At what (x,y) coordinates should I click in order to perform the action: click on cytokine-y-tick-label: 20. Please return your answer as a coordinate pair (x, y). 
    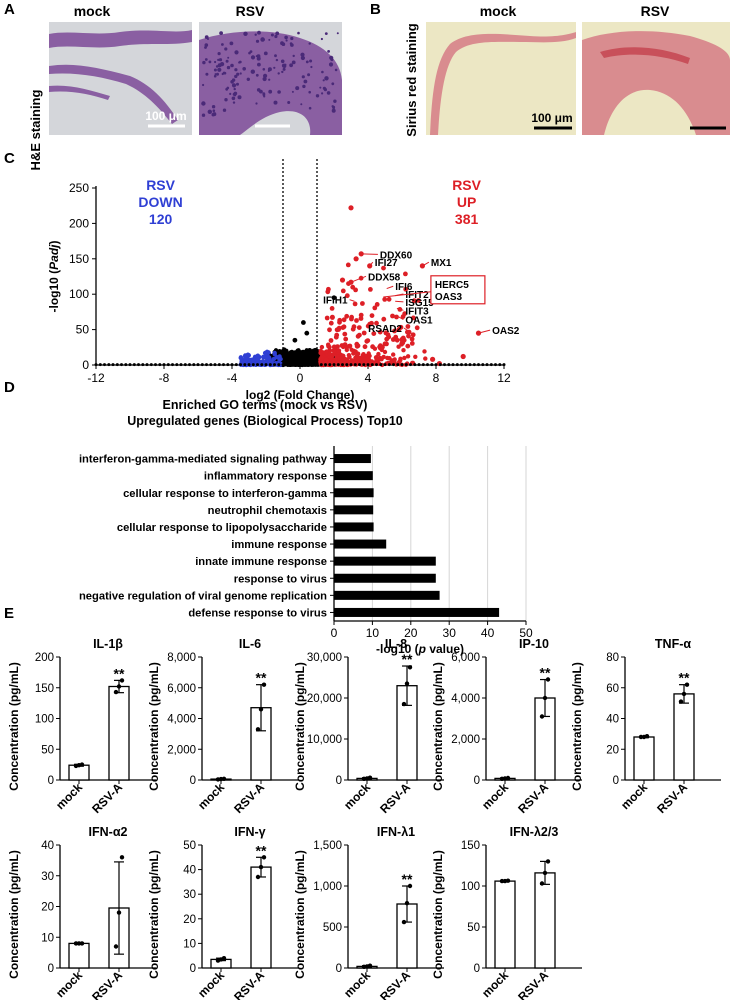
    Looking at the image, I should click on (47, 908).